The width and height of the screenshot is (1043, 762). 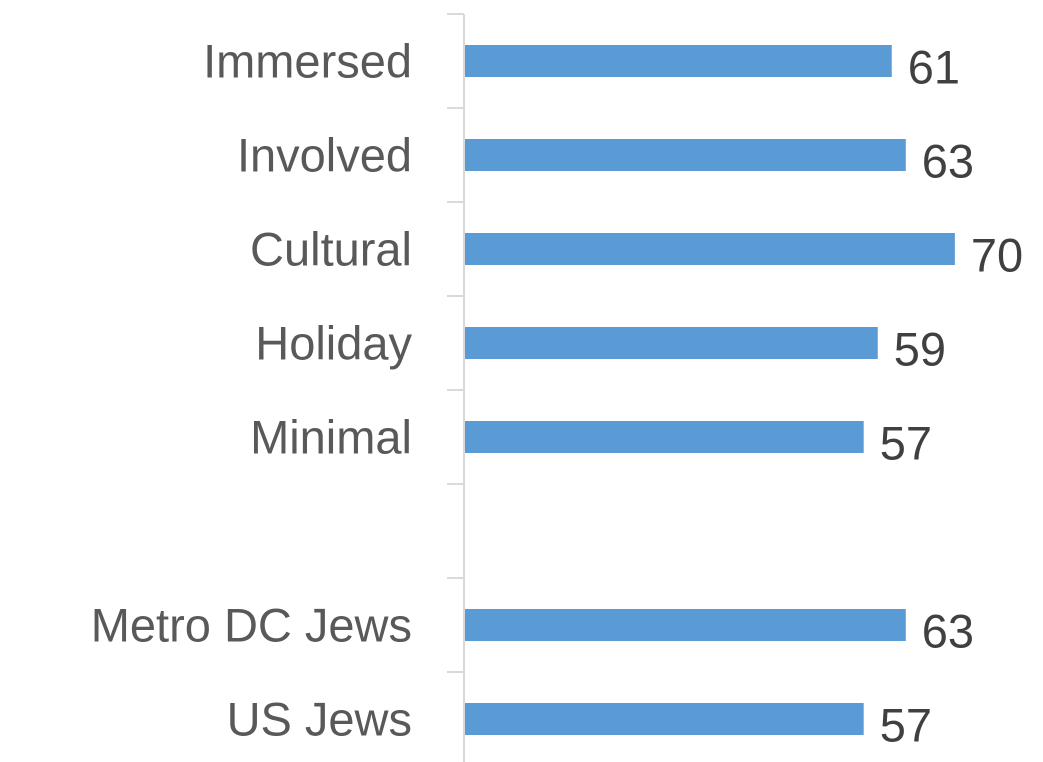 What do you see at coordinates (331, 437) in the screenshot?
I see `y-tick-label: Minimal` at bounding box center [331, 437].